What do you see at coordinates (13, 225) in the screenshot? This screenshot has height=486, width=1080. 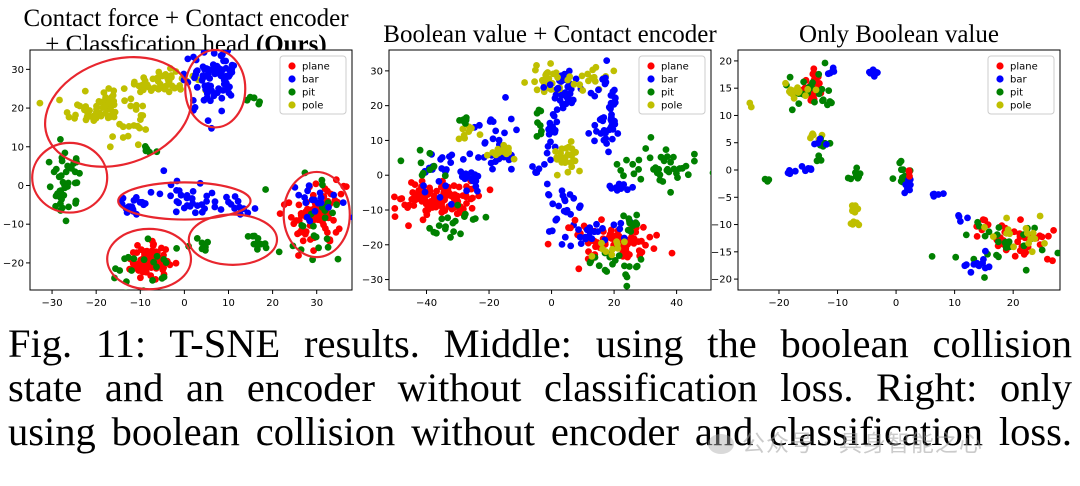 I see `y-tick-label: −10` at bounding box center [13, 225].